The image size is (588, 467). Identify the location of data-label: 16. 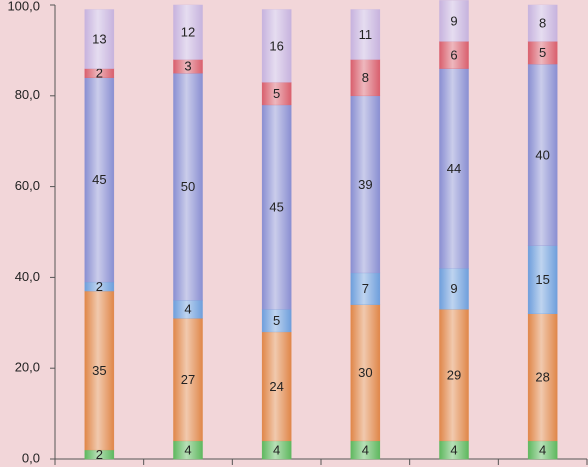
(276, 45).